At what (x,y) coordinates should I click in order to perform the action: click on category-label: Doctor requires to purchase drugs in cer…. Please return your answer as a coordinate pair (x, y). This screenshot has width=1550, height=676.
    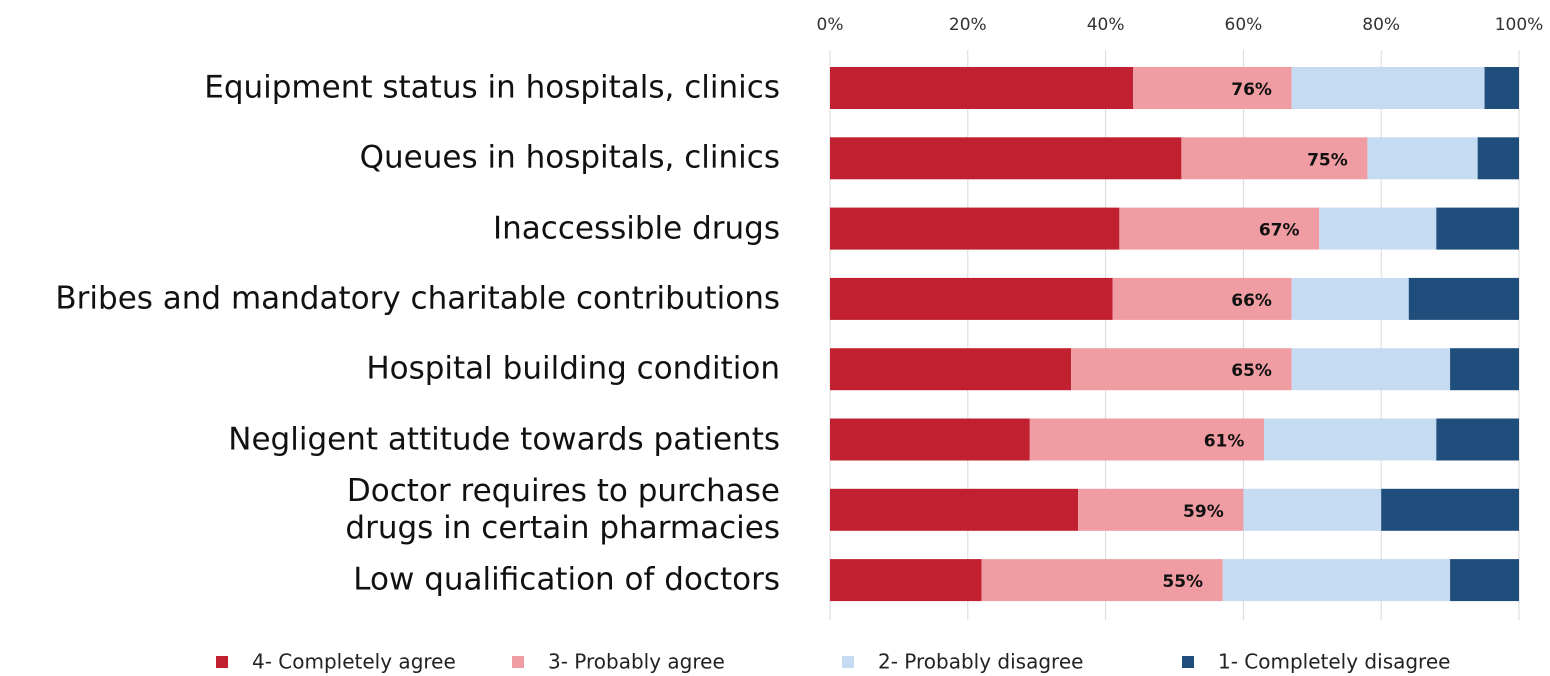
    Looking at the image, I should click on (562, 509).